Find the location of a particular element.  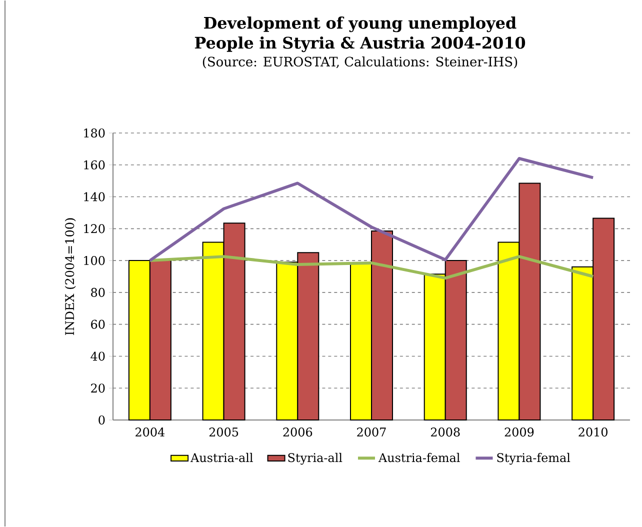

legend-label: Styria-all is located at coordinates (315, 458).